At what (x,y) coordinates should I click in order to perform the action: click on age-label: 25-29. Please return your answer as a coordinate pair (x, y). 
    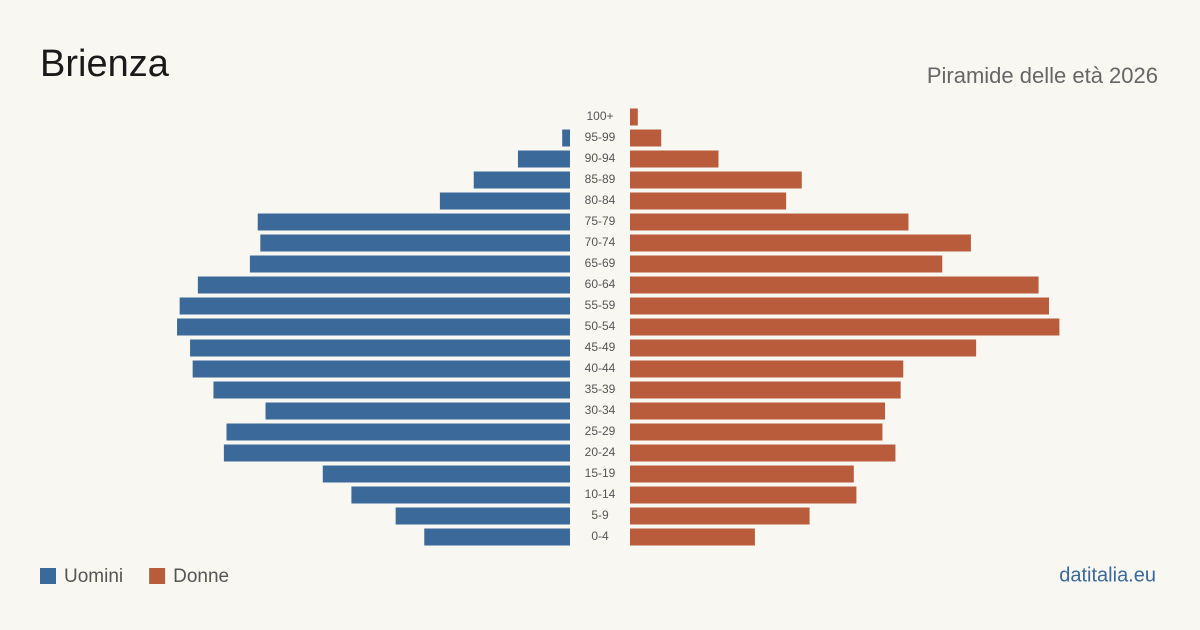
    Looking at the image, I should click on (600, 431).